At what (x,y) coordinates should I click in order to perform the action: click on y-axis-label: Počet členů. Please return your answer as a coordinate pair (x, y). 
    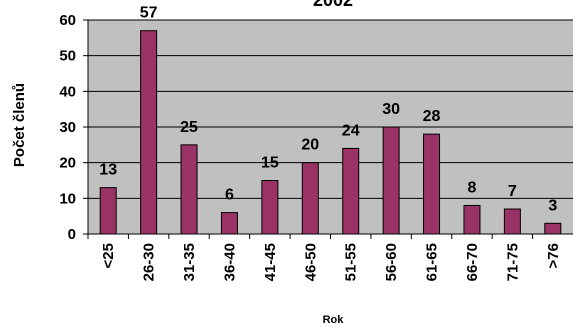
    Looking at the image, I should click on (19, 125).